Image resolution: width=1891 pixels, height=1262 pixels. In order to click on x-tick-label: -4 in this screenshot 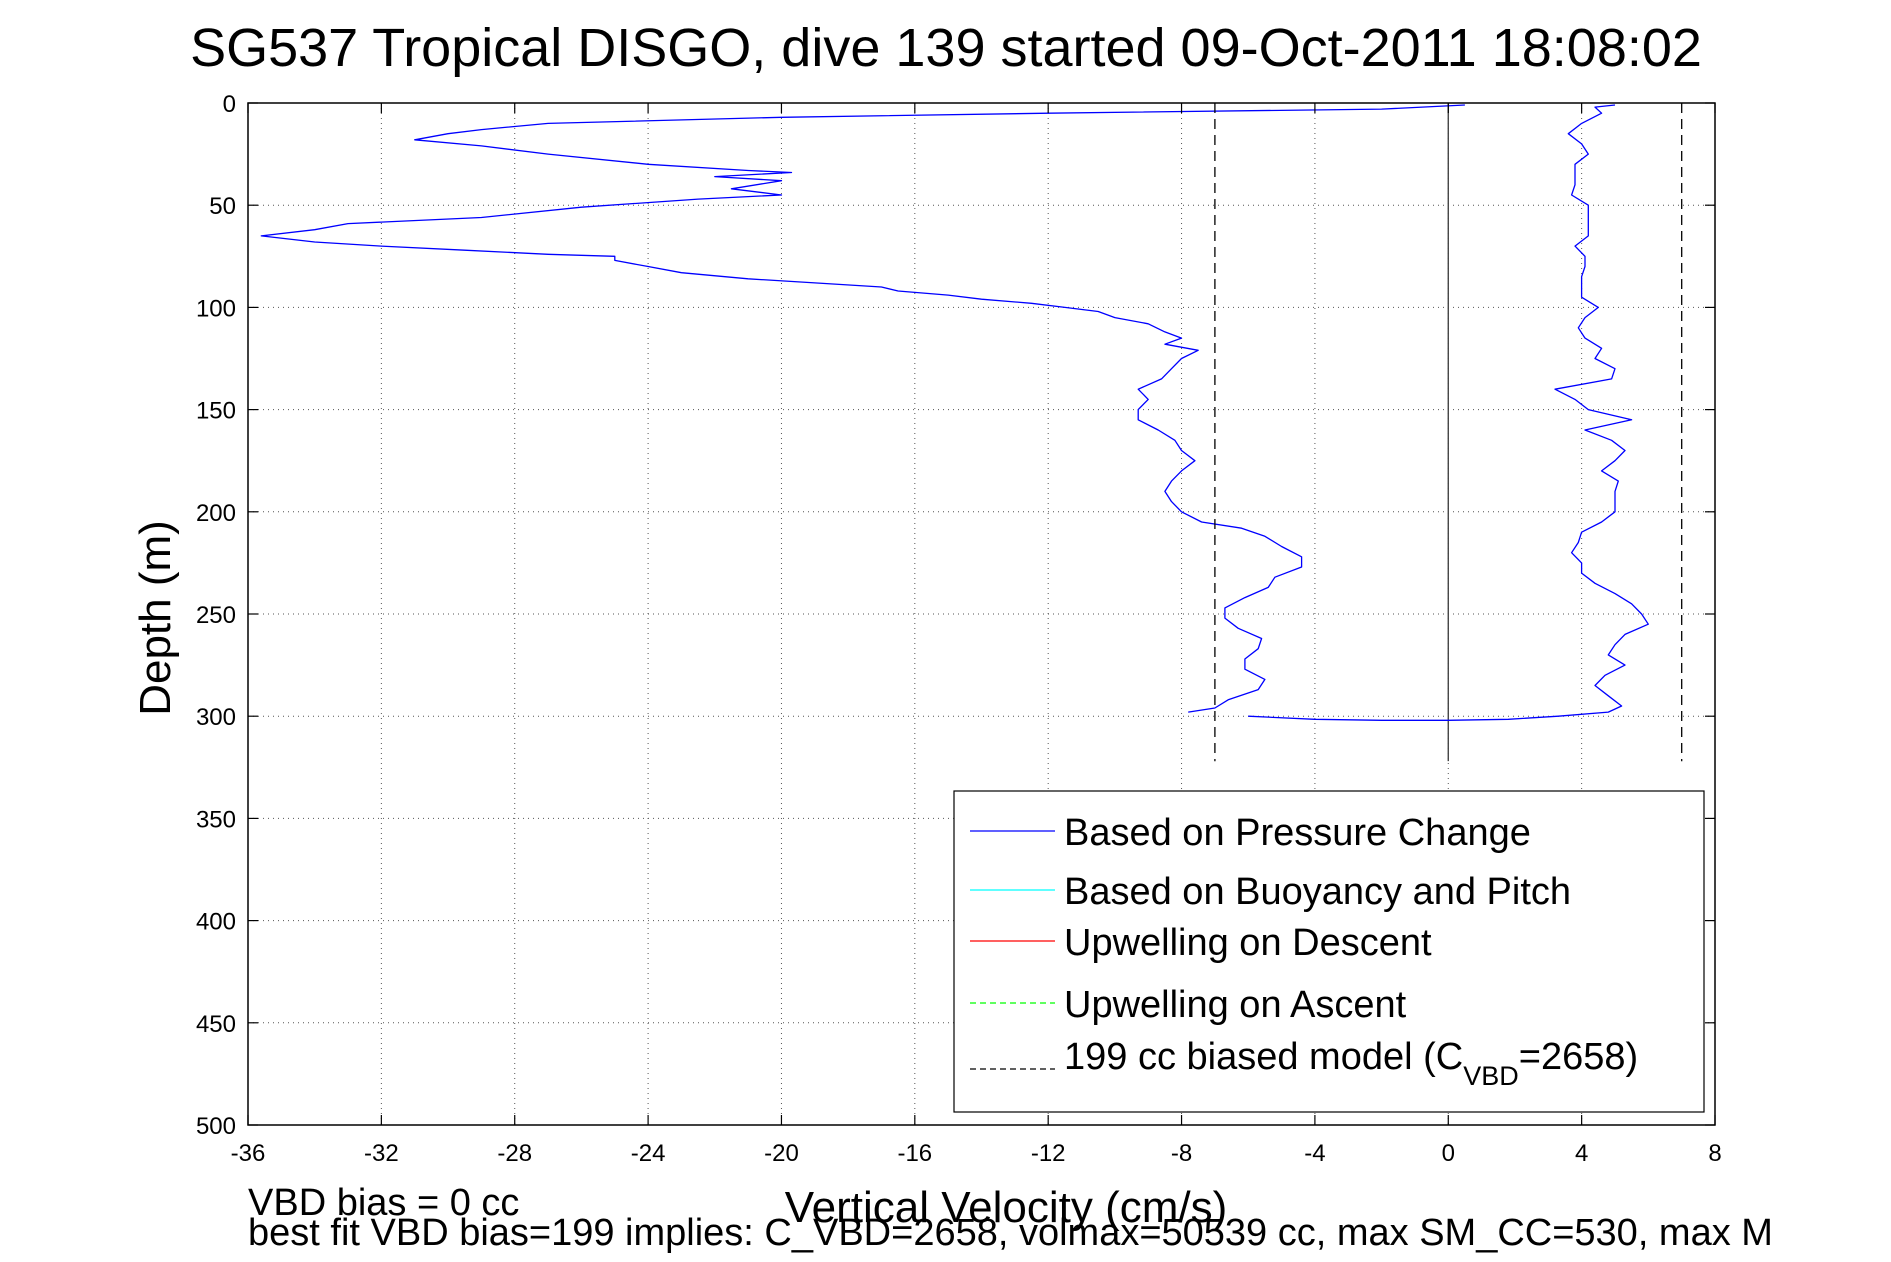, I will do `click(1314, 1153)`.